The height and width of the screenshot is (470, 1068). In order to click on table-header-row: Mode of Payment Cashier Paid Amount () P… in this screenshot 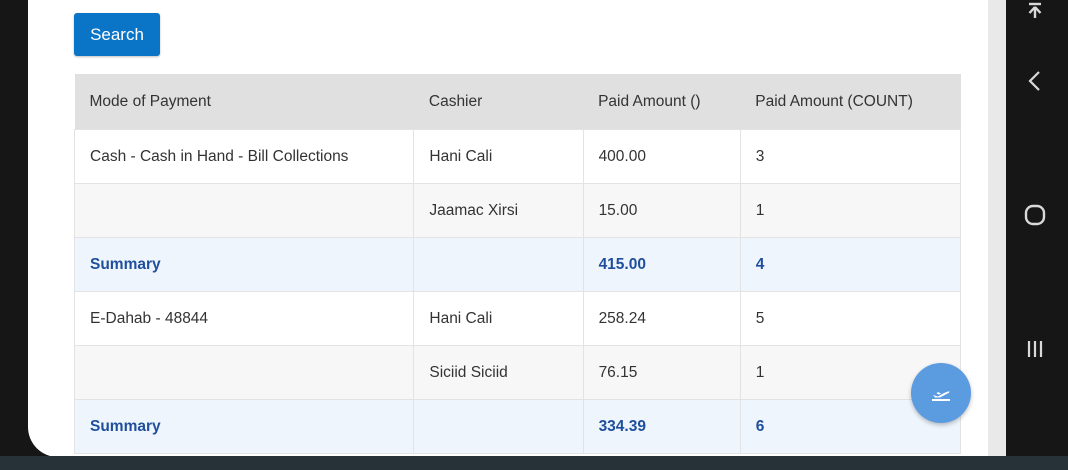, I will do `click(517, 102)`.